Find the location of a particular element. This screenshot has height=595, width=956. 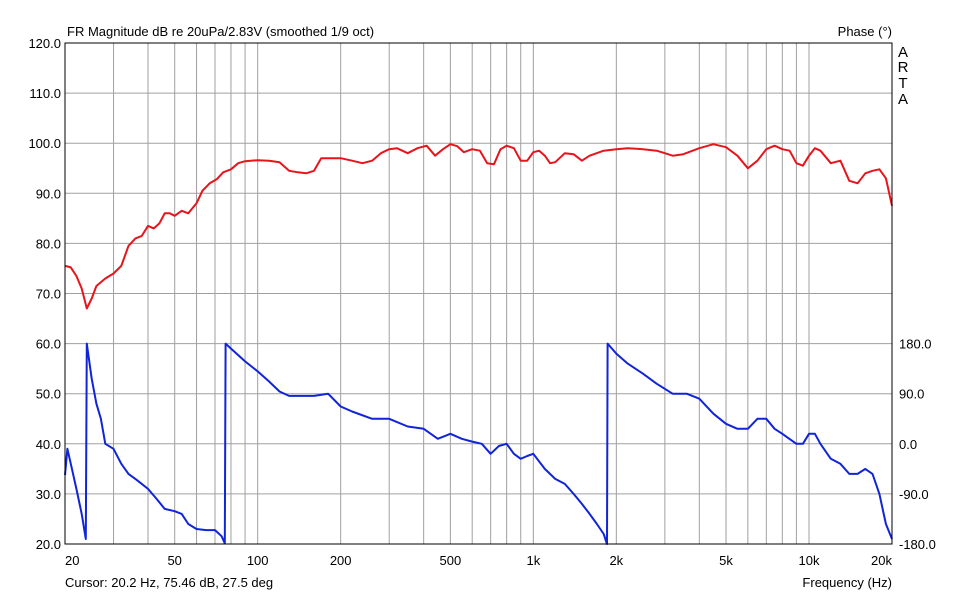

y-tick-label-left: 80.0 is located at coordinates (48, 243).